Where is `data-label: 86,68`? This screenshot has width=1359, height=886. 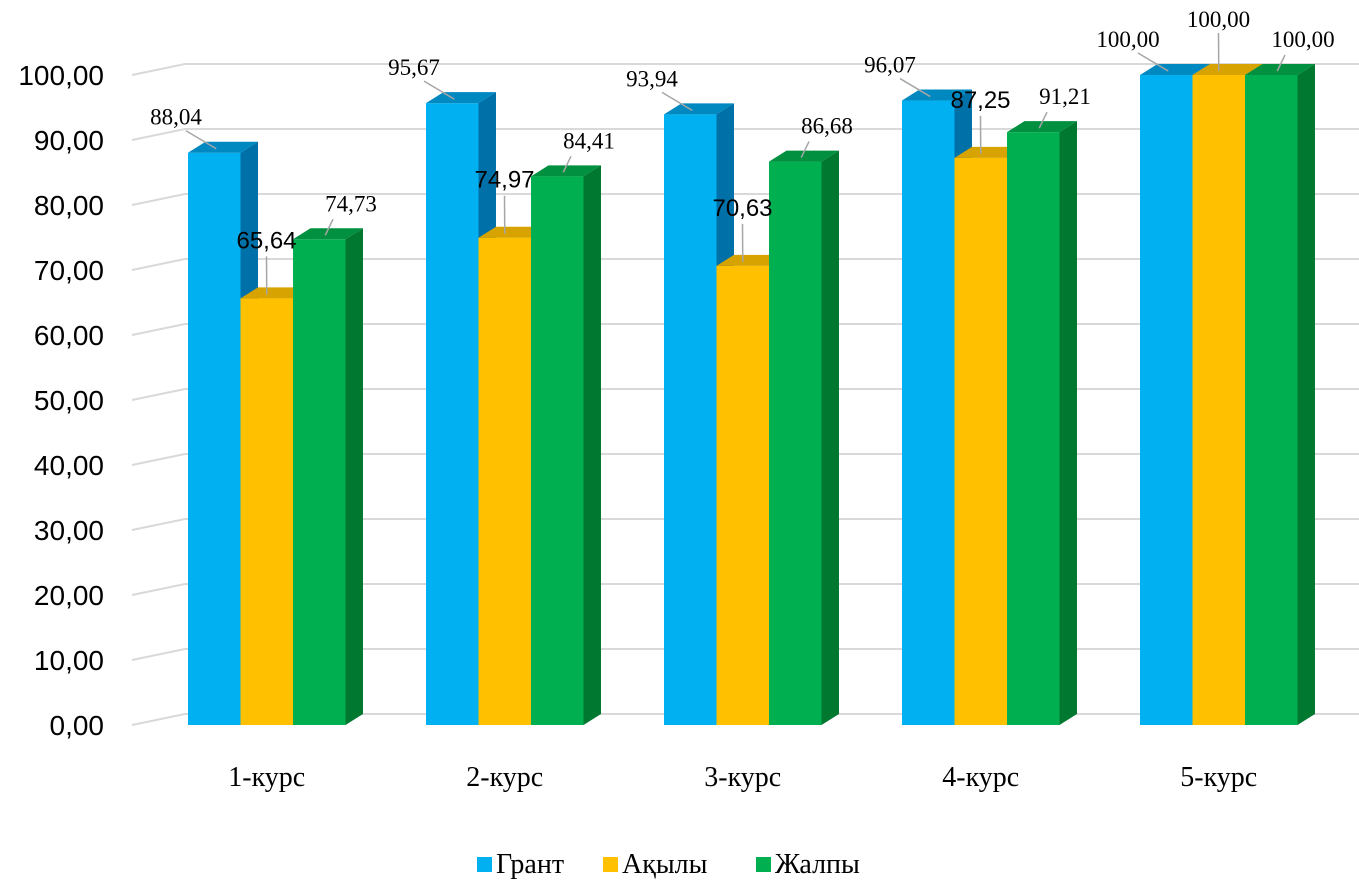 data-label: 86,68 is located at coordinates (827, 126).